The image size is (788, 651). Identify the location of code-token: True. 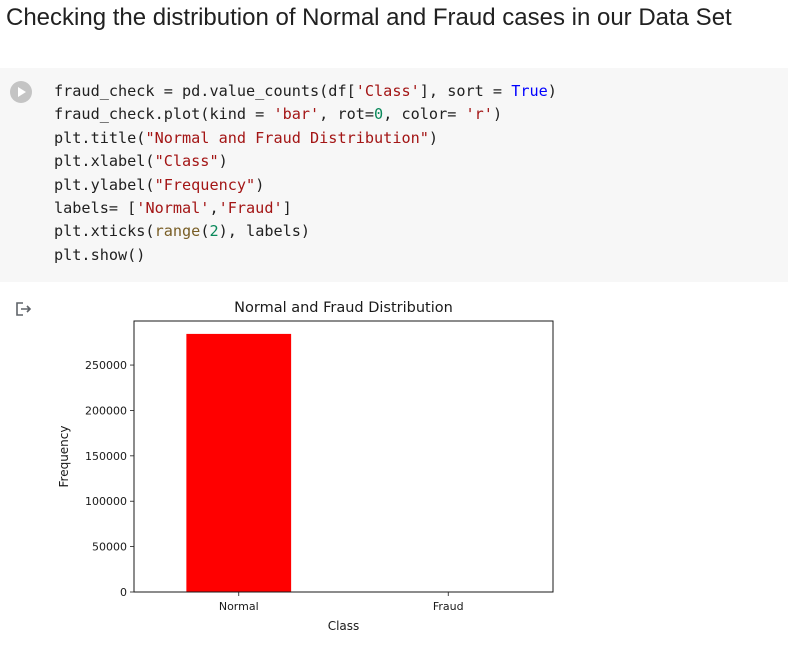
(529, 91).